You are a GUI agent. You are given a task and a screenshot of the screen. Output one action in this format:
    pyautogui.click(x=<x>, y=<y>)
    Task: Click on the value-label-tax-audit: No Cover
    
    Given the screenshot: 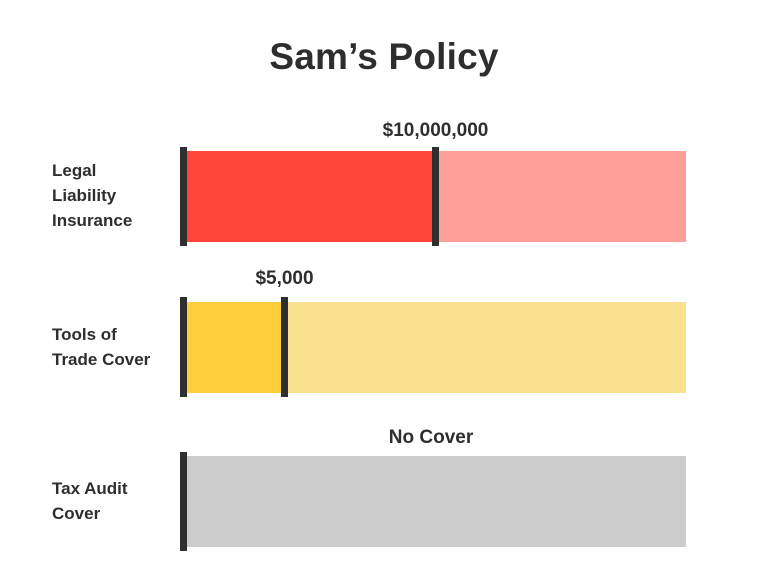 What is the action you would take?
    pyautogui.click(x=431, y=437)
    